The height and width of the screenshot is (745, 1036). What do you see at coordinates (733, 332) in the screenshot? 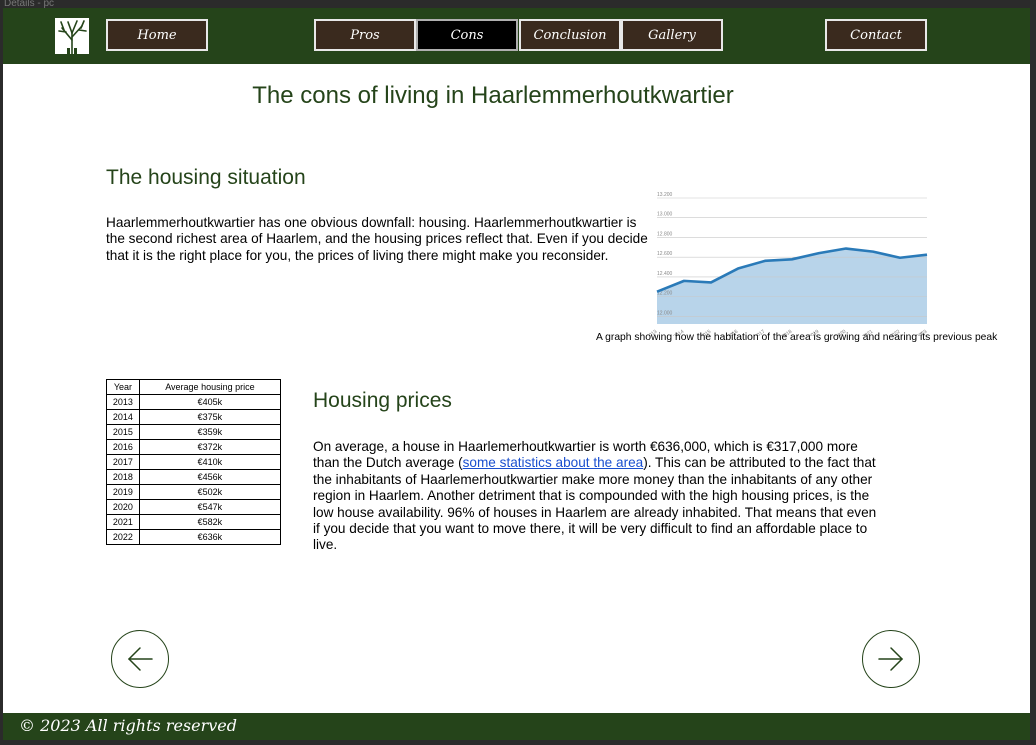
I see `chart-x-tick-label: 2016` at bounding box center [733, 332].